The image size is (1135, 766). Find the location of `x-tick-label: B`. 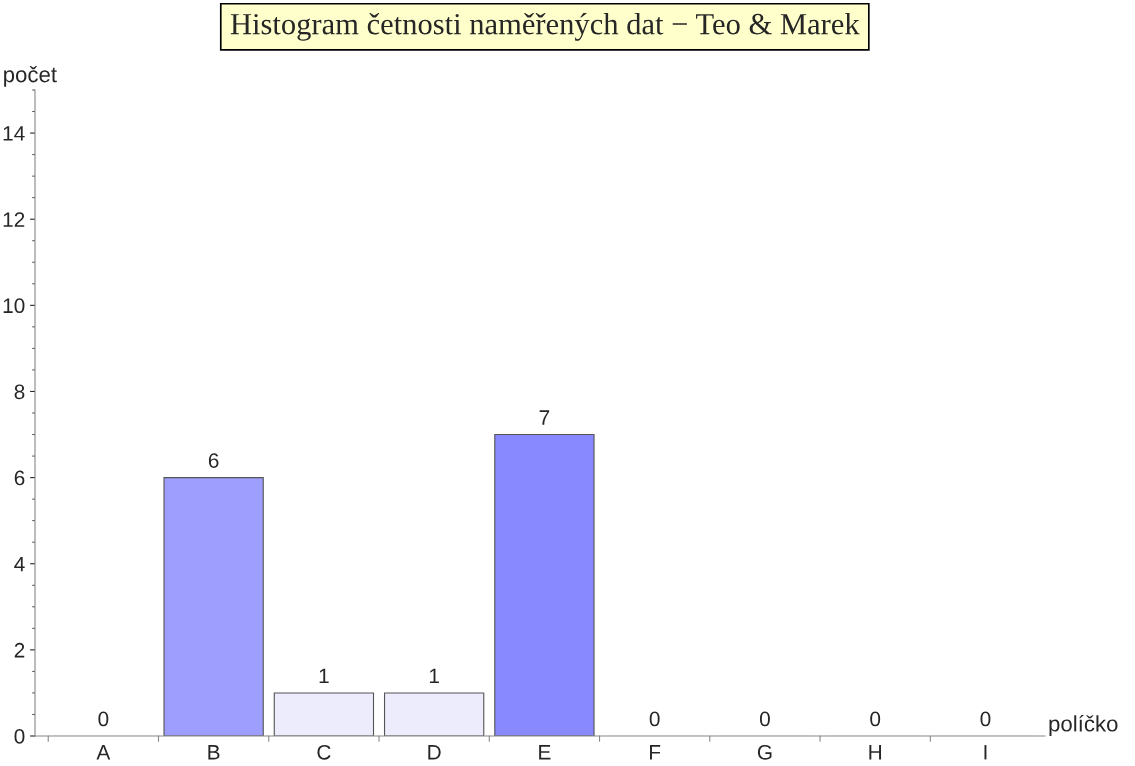

x-tick-label: B is located at coordinates (214, 752).